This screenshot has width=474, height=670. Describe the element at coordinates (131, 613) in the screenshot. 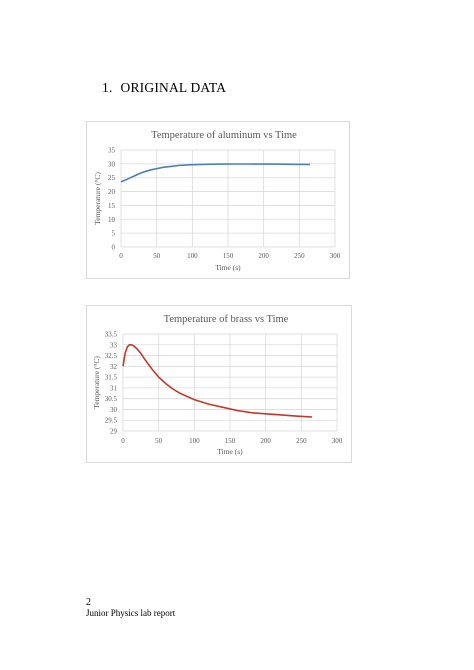

I see `footer-report-label: Junior Physics lab report` at that location.